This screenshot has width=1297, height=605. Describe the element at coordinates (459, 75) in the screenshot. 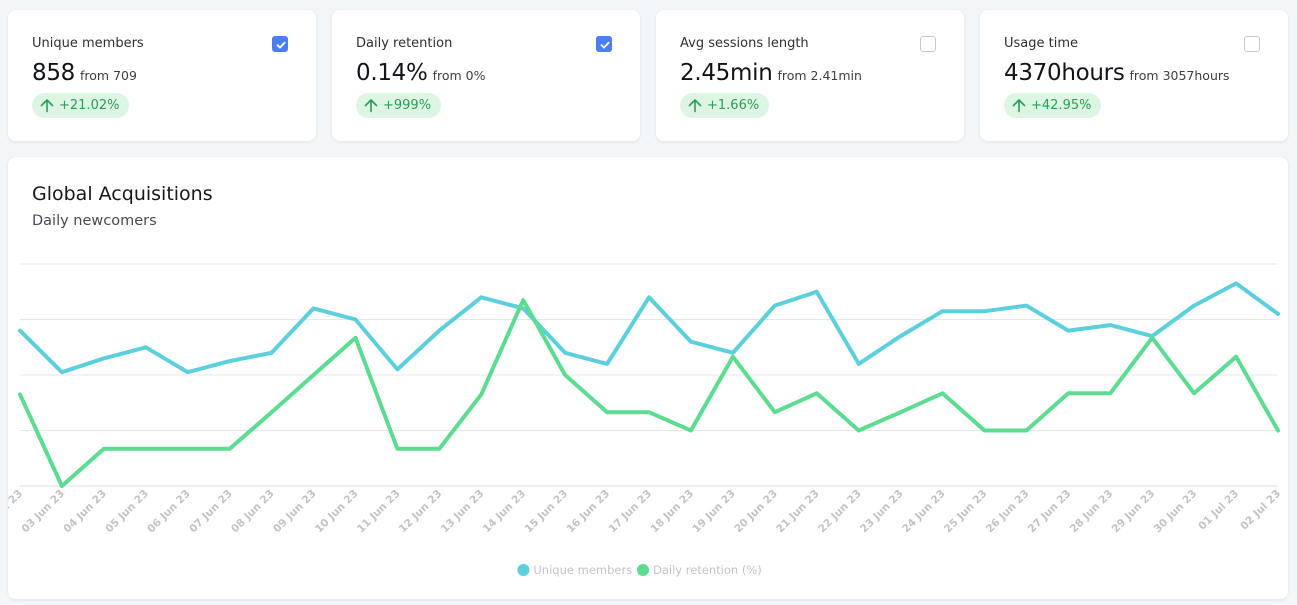

I see `stat-from: from 0%` at that location.